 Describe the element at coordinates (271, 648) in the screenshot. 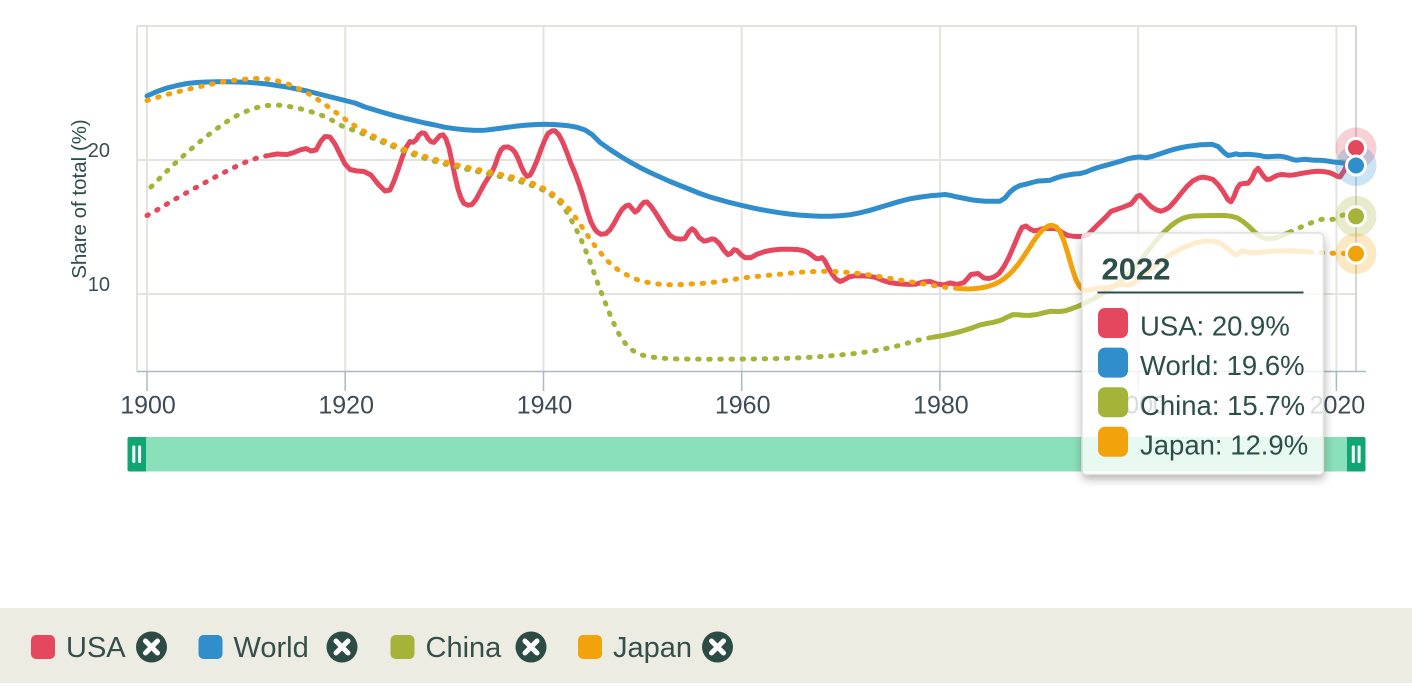

I see `svg-text: World` at that location.